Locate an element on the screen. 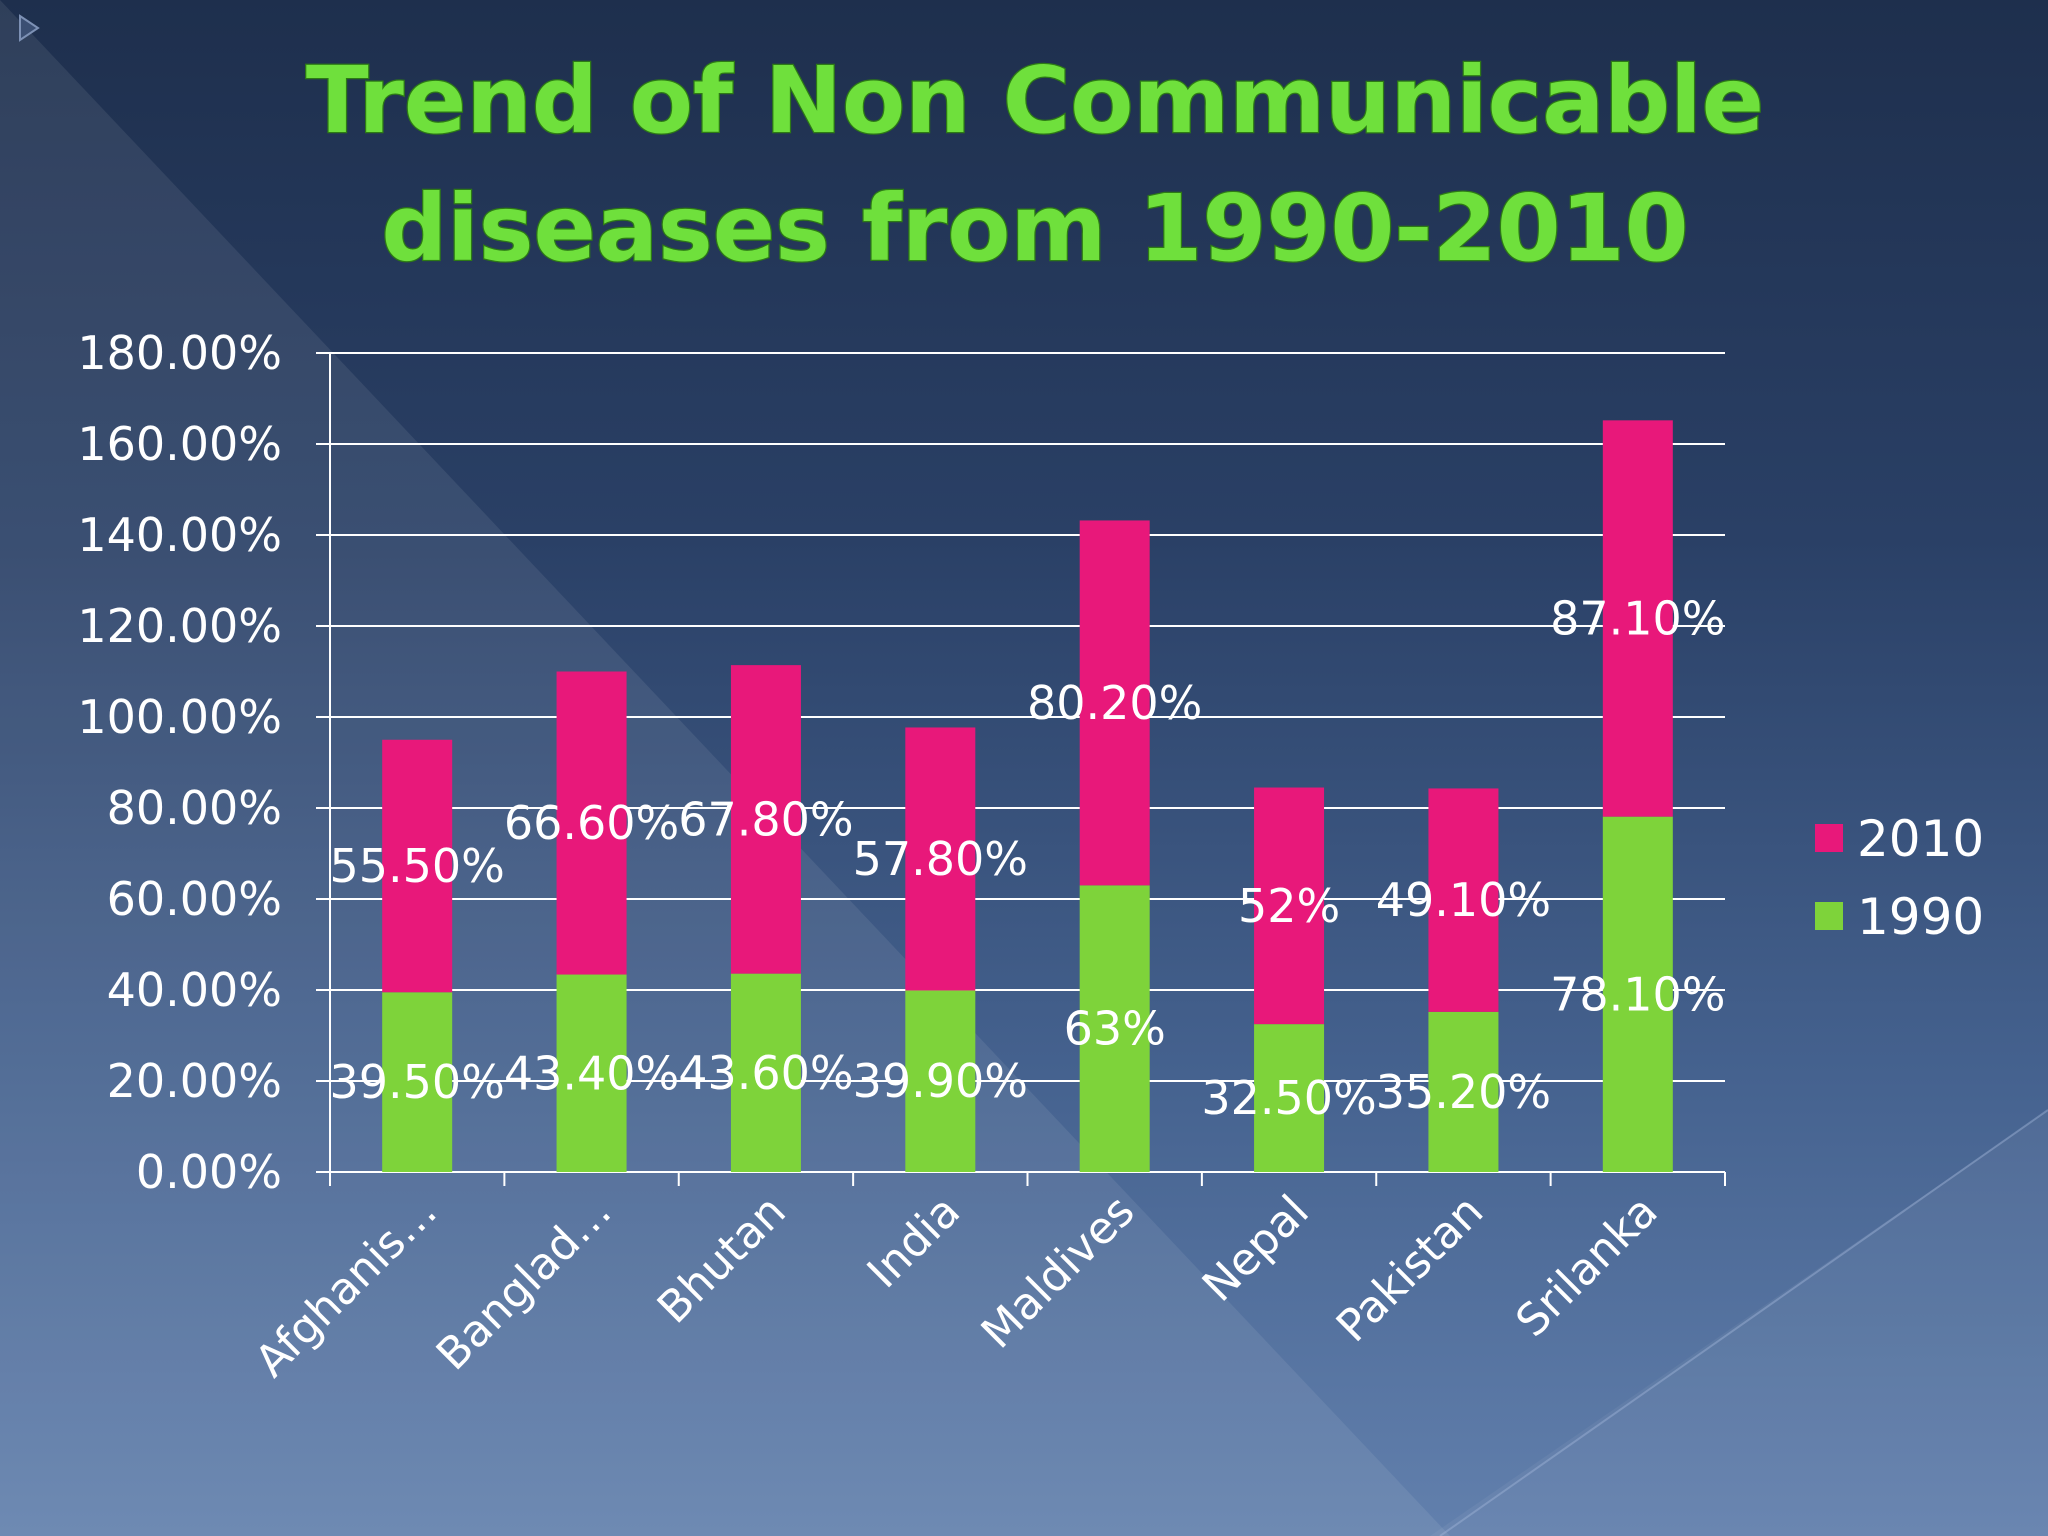 Image resolution: width=2048 pixels, height=1536 pixels. legend-swatch-1990 is located at coordinates (1829, 916).